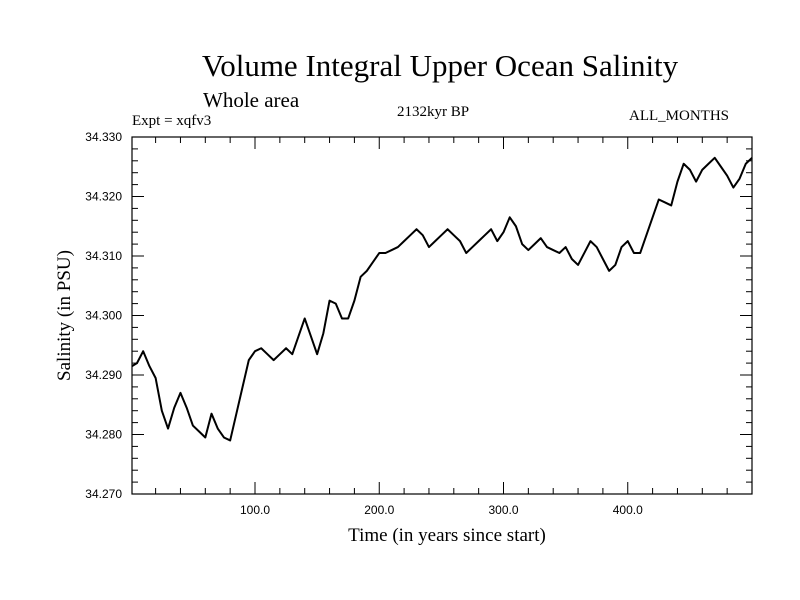  I want to click on x-tick-label: 400.0, so click(628, 510).